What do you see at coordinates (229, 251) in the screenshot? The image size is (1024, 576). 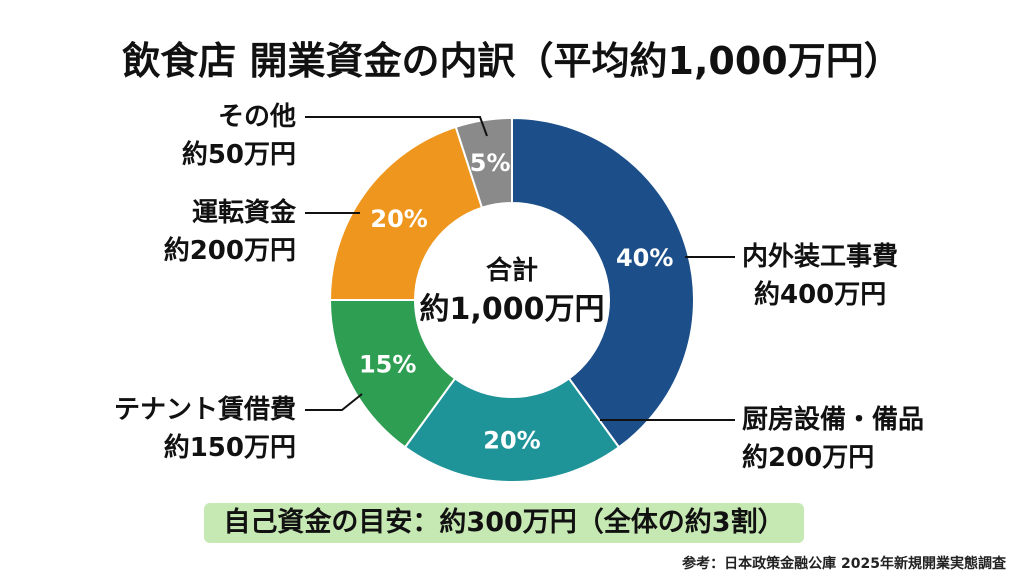 I see `label-operating-amount: 約200万円` at bounding box center [229, 251].